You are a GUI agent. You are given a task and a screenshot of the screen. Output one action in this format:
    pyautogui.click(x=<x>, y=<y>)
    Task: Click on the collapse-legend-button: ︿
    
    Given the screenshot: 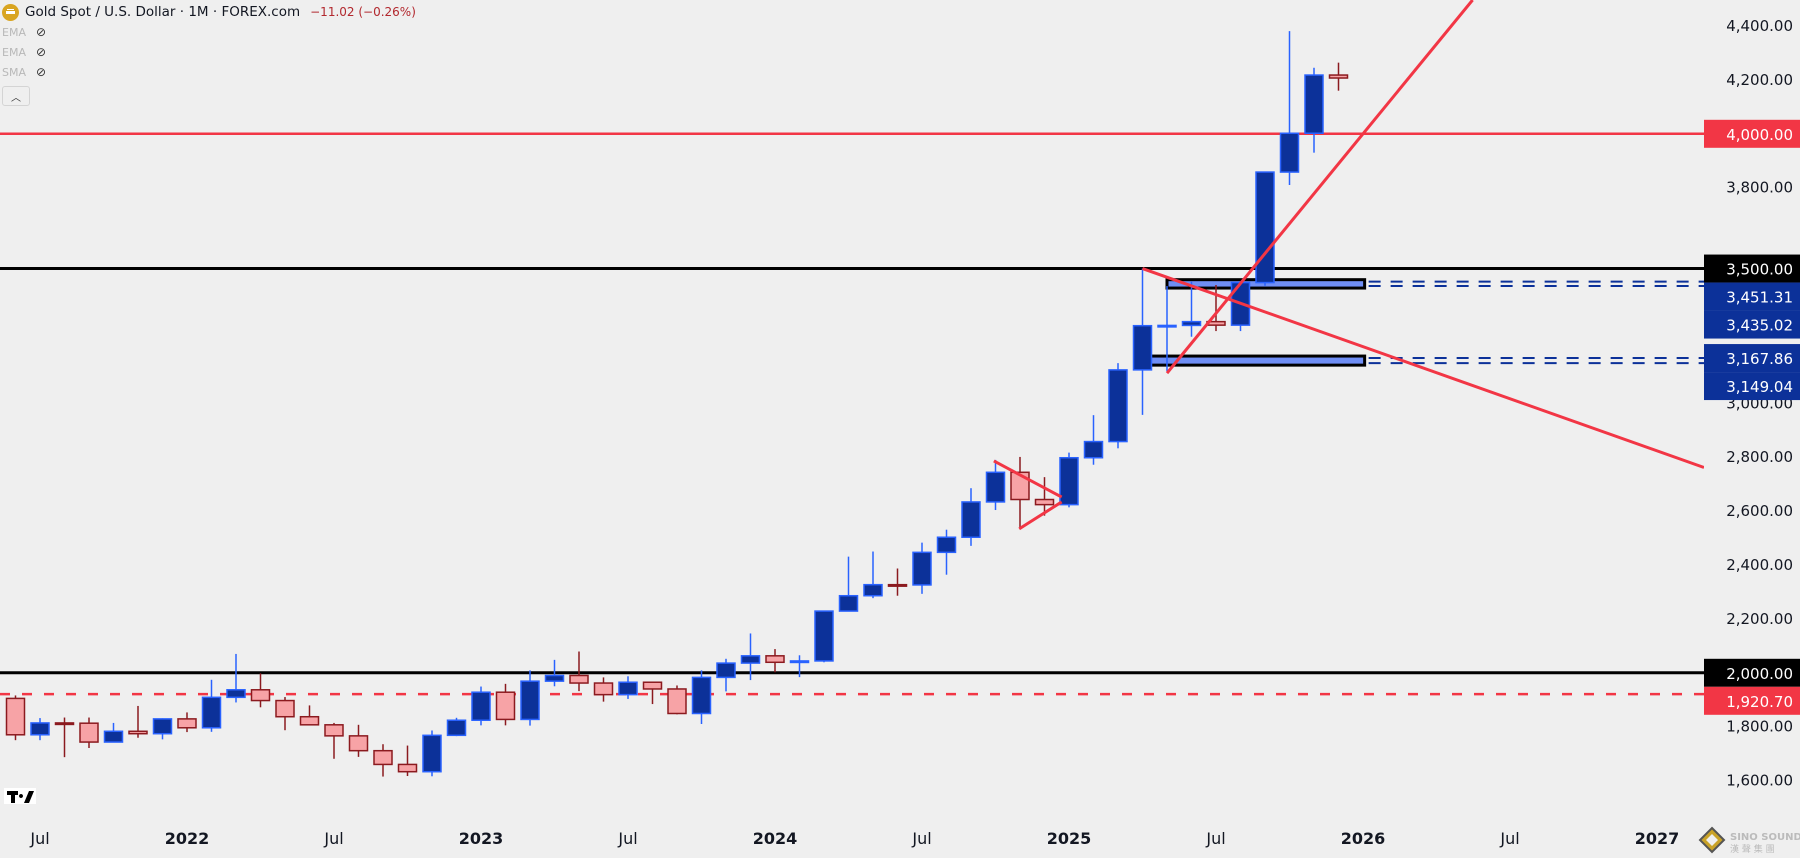 What is the action you would take?
    pyautogui.click(x=16, y=96)
    